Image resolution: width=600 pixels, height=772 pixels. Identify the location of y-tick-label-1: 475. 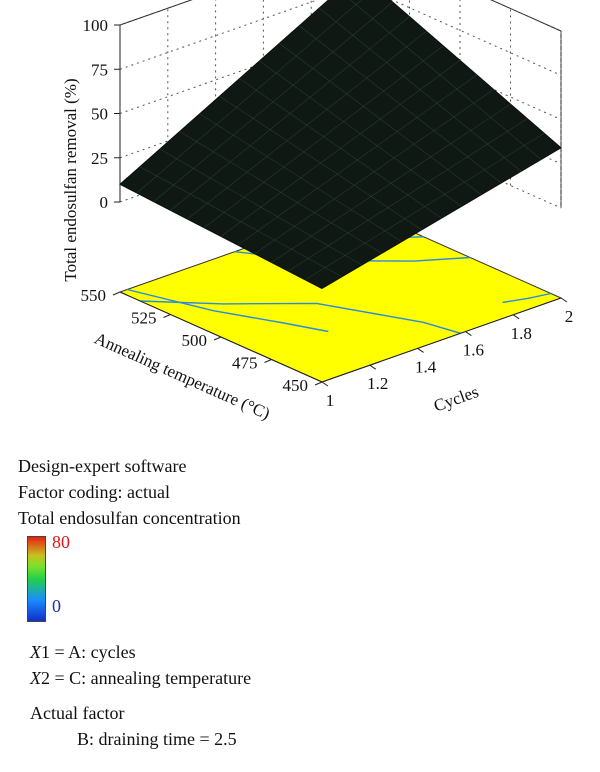
(245, 363).